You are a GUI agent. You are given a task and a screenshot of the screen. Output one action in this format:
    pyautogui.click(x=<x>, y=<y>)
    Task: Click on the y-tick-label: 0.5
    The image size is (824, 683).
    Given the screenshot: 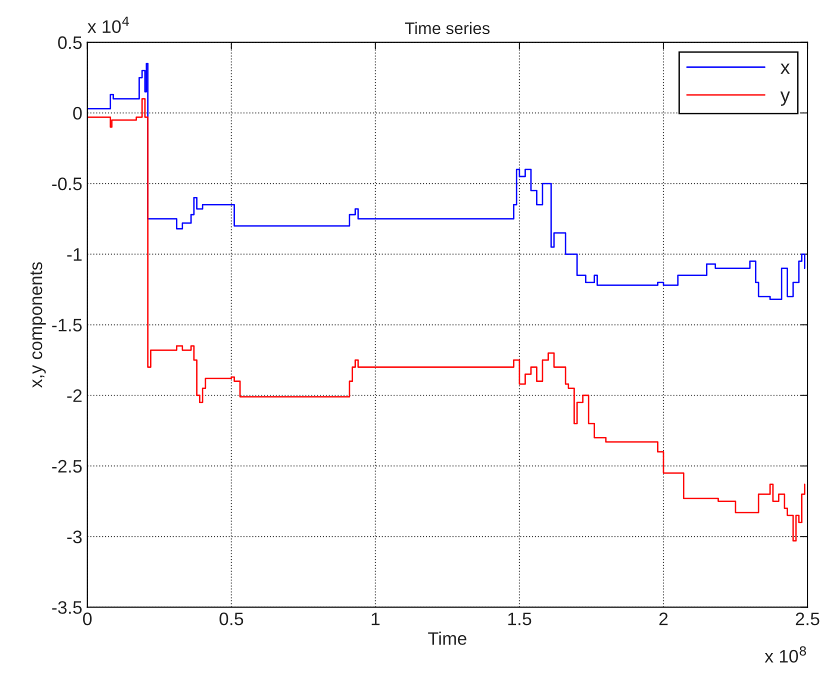 What is the action you would take?
    pyautogui.click(x=70, y=43)
    